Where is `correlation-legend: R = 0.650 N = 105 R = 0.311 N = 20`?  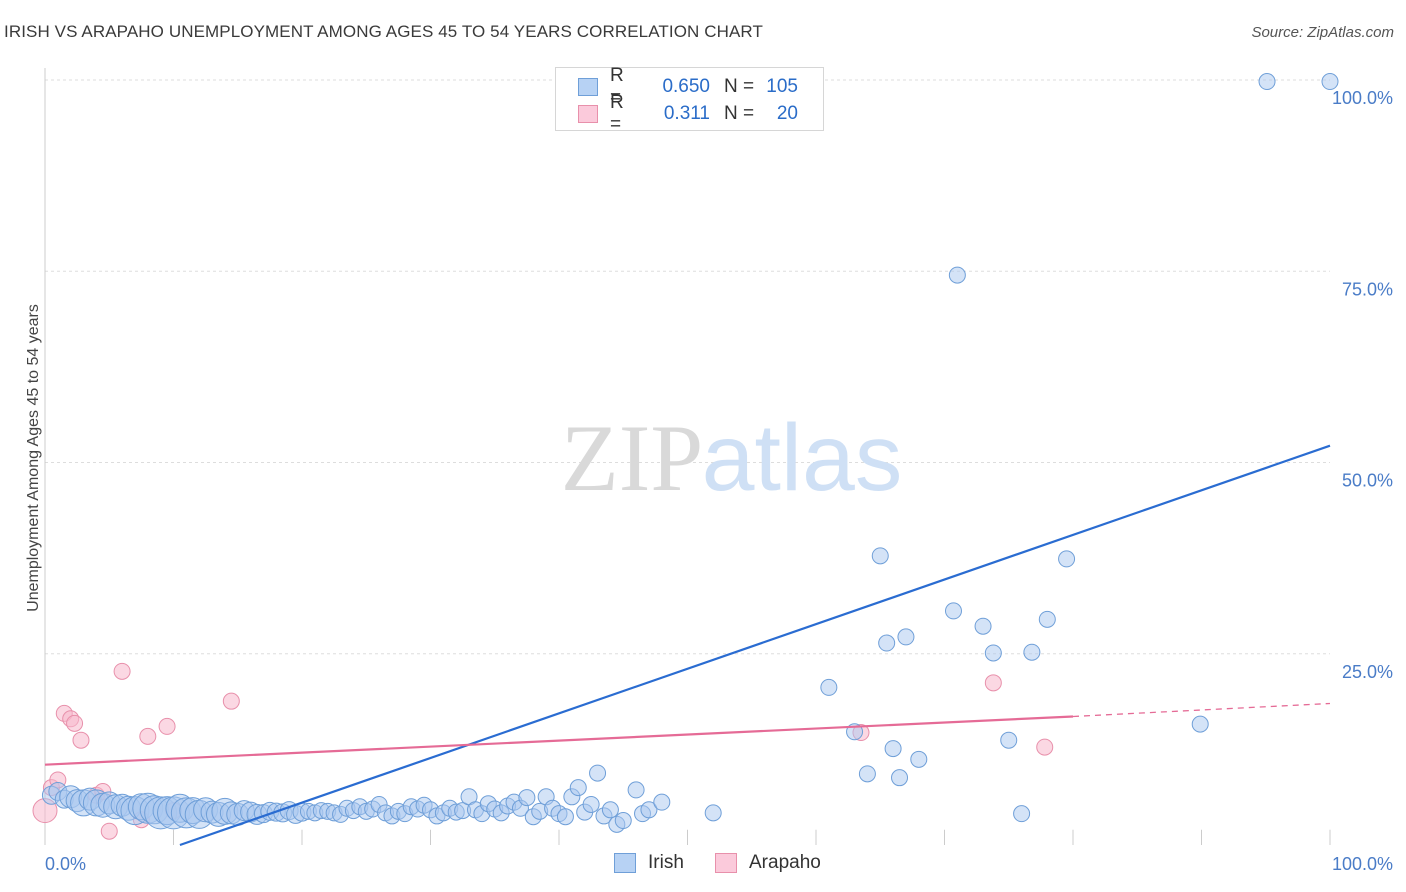 correlation-legend: R = 0.650 N = 105 R = 0.311 N = 20 is located at coordinates (689, 100).